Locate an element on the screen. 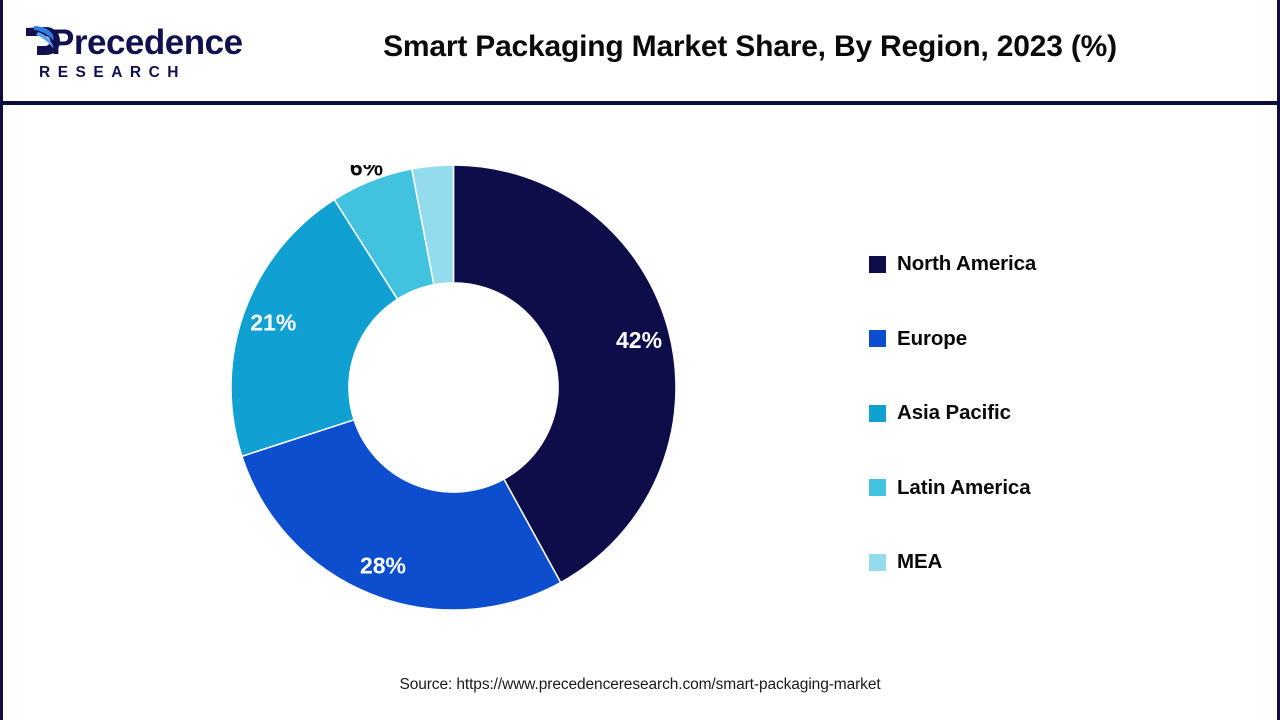 Image resolution: width=1280 pixels, height=720 pixels. legend-item-label: Latin America is located at coordinates (964, 487).